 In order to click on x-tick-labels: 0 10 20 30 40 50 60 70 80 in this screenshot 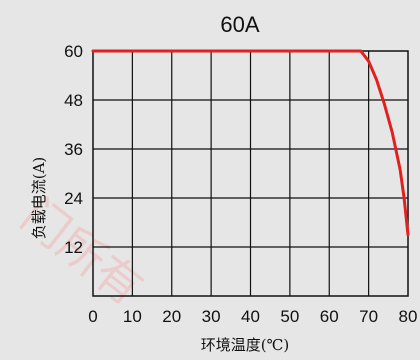, I will do `click(252, 316)`.